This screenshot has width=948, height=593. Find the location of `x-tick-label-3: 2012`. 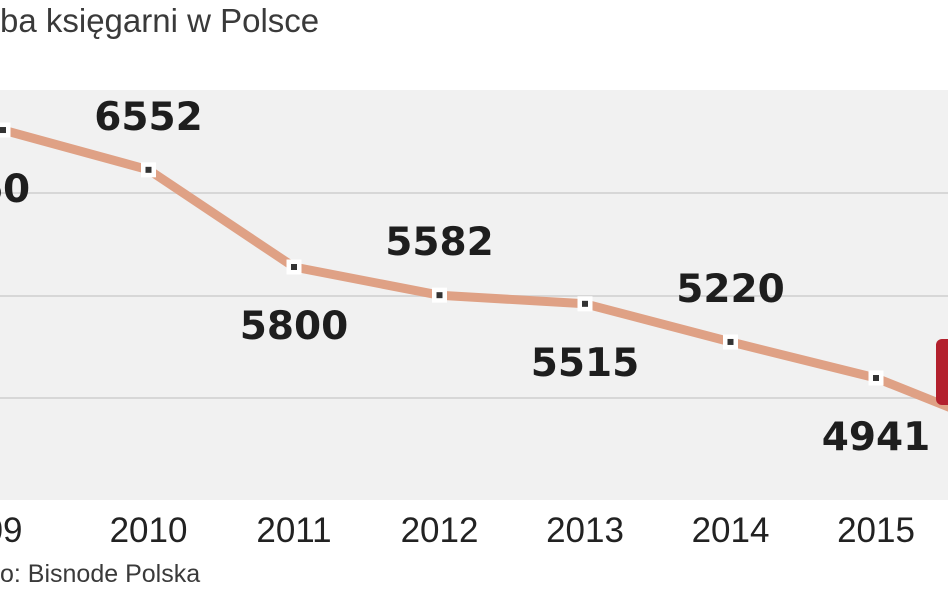

x-tick-label-3: 2012 is located at coordinates (440, 530).